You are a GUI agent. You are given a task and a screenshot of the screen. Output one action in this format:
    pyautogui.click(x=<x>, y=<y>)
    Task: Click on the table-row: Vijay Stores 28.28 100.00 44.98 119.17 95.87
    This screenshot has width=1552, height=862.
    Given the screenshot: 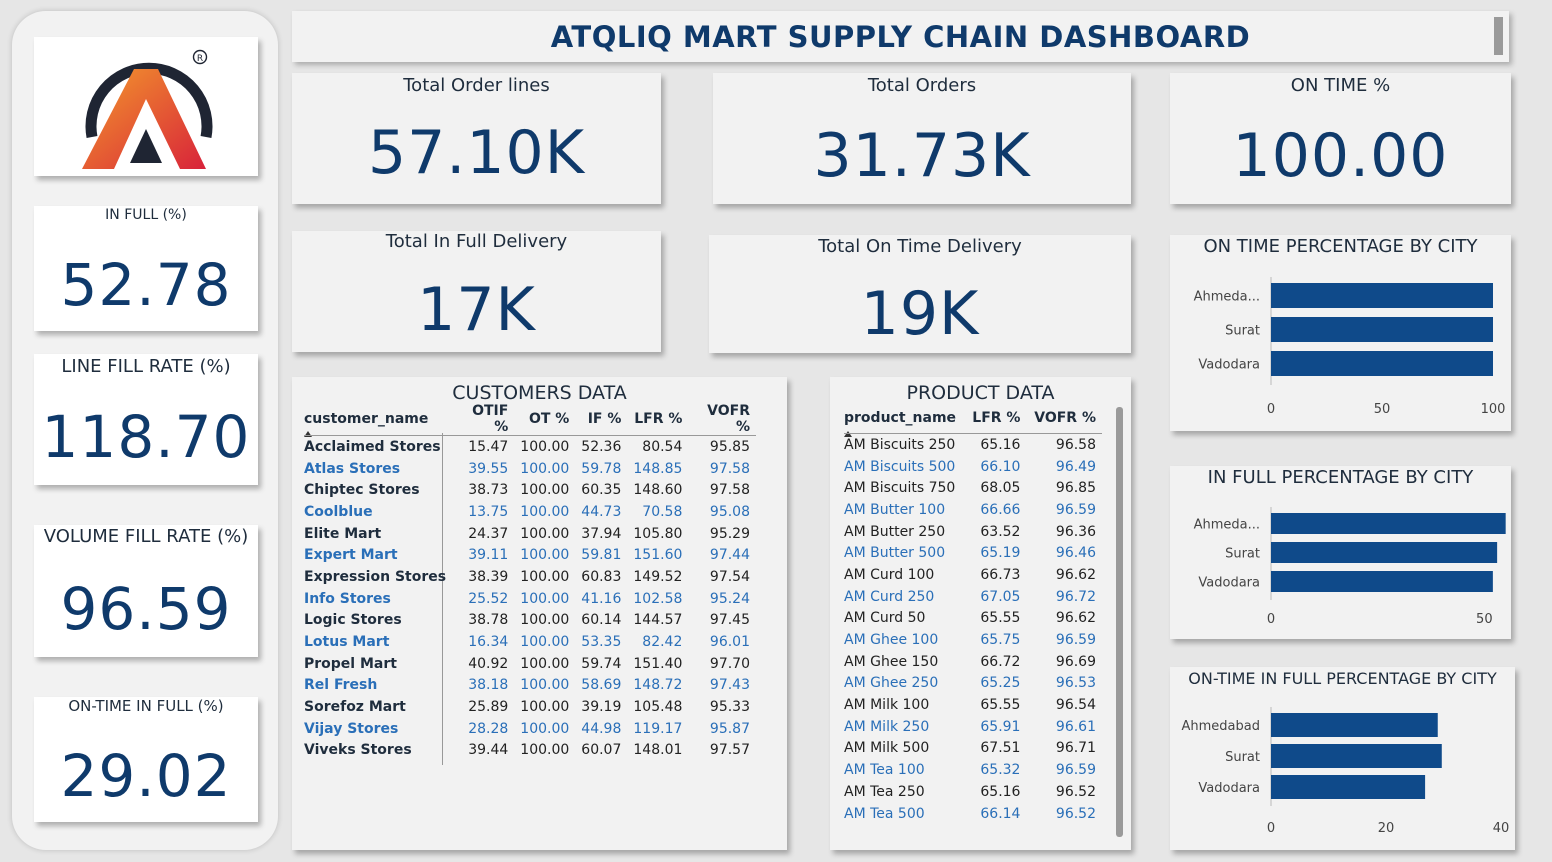 What is the action you would take?
    pyautogui.click(x=530, y=729)
    